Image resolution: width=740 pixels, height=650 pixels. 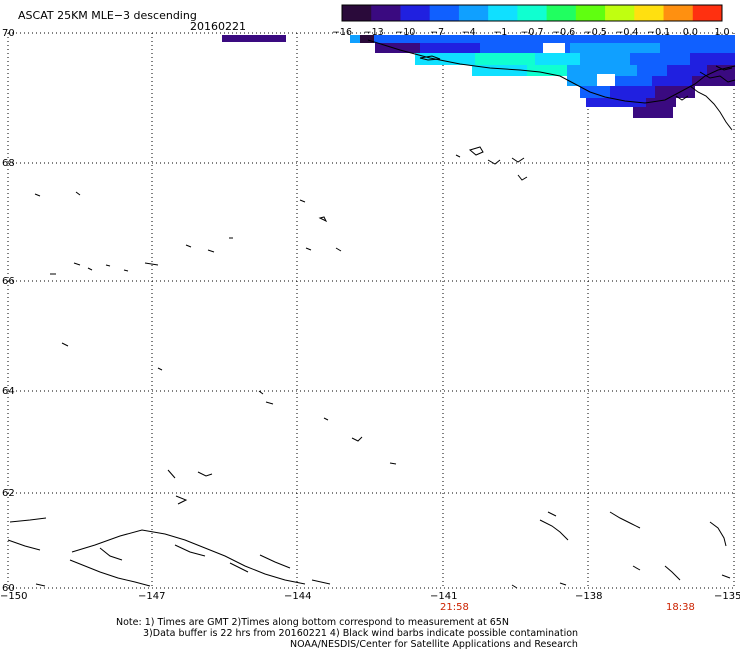 I want to click on time-label-1: 18:38, so click(x=680, y=607).